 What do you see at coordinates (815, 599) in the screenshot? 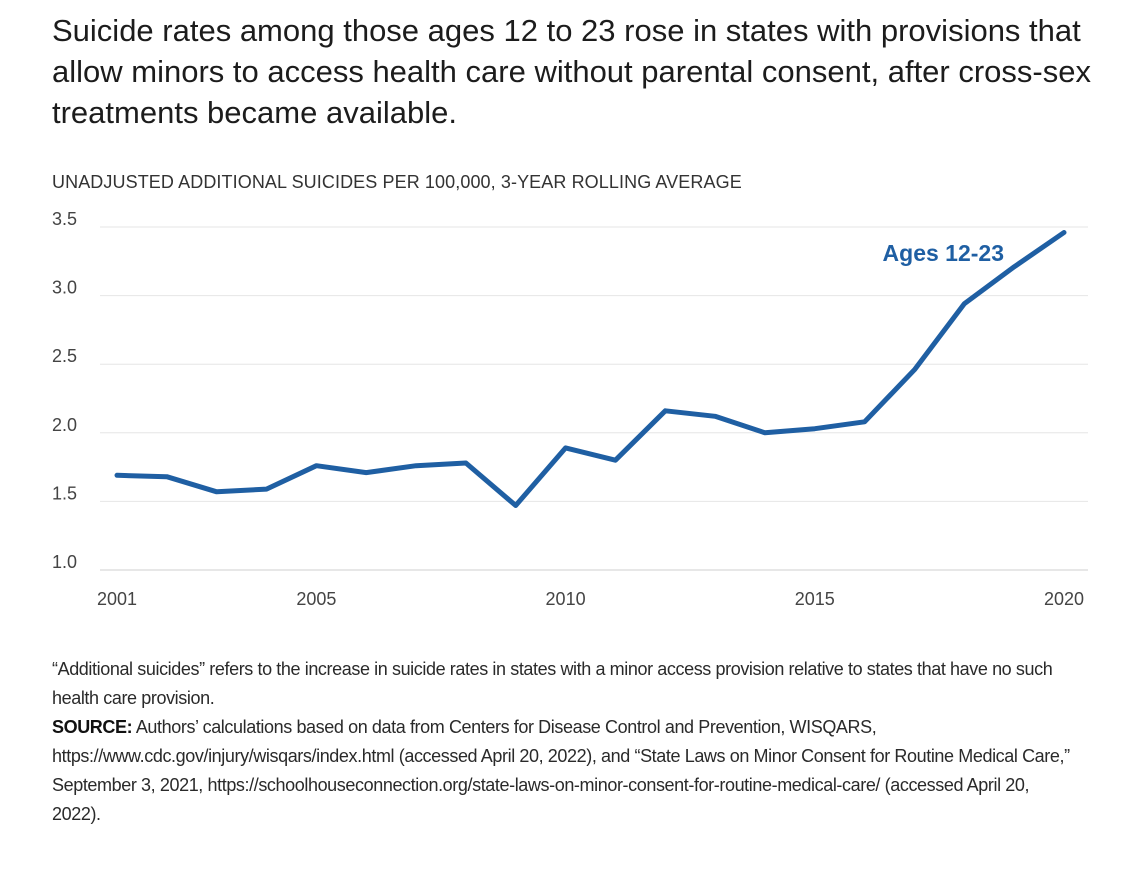
I see `x-tick-label: 2015` at bounding box center [815, 599].